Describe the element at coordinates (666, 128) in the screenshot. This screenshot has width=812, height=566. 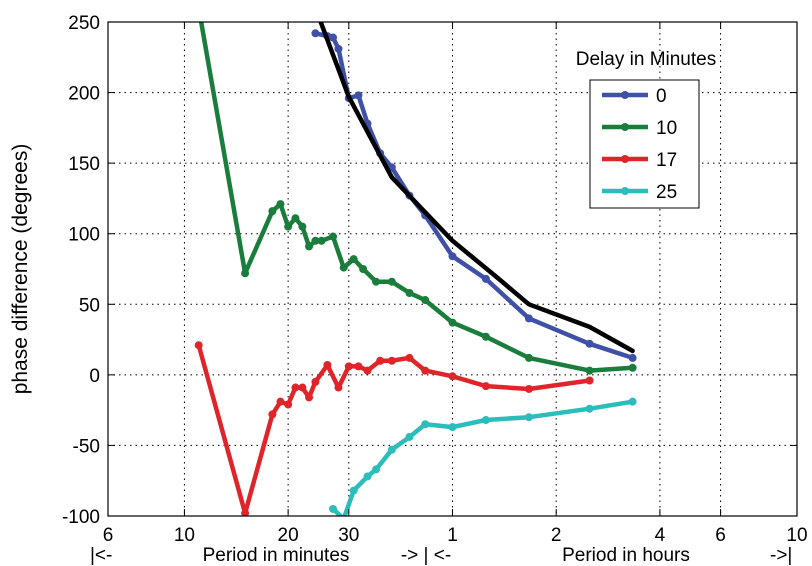
I see `legend-label-10: 10` at that location.